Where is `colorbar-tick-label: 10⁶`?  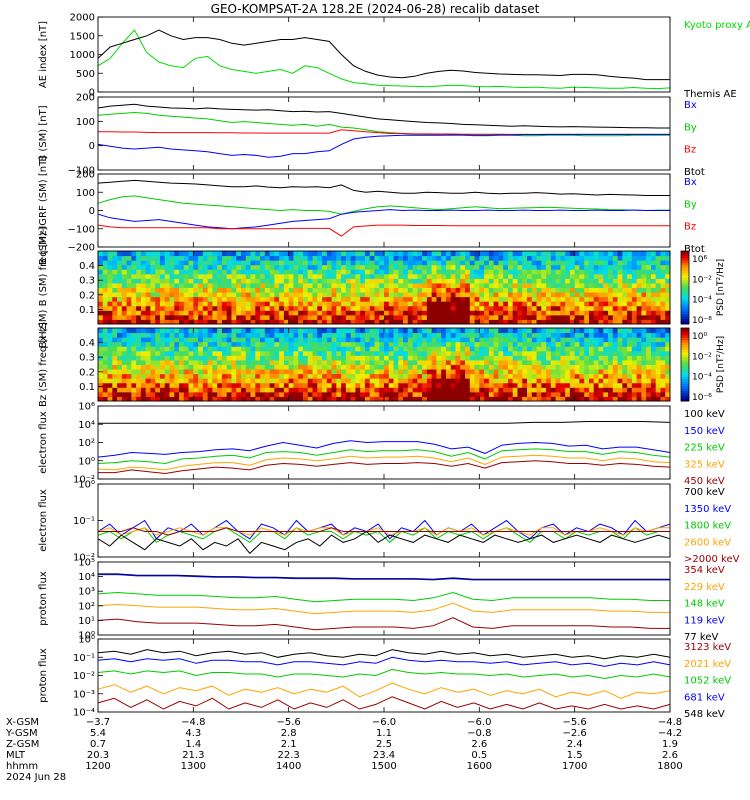 colorbar-tick-label: 10⁶ is located at coordinates (699, 260).